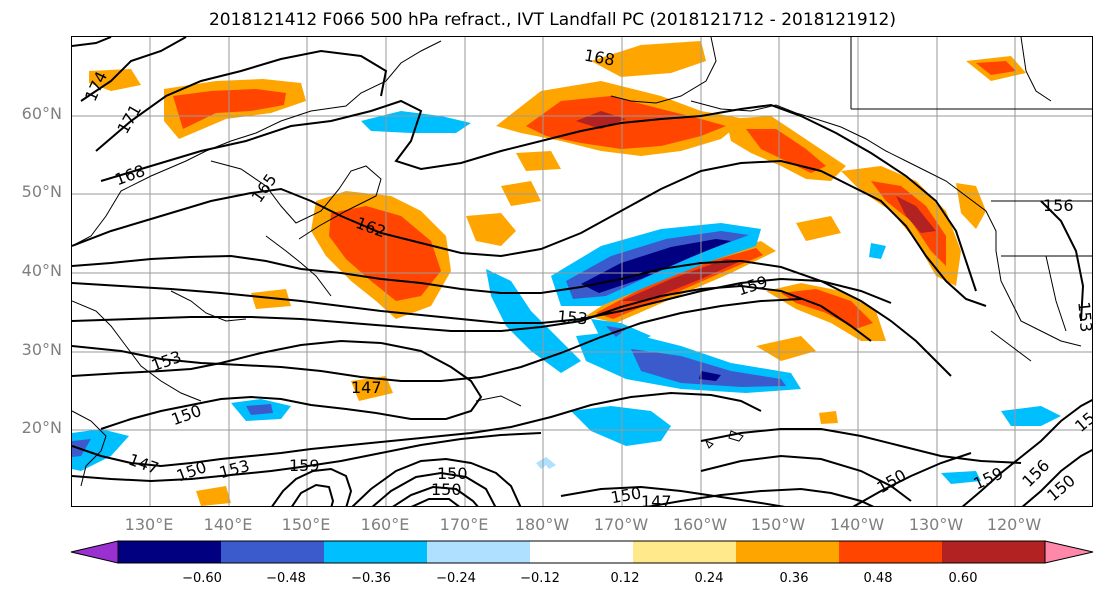  I want to click on colorbar, so click(582, 552).